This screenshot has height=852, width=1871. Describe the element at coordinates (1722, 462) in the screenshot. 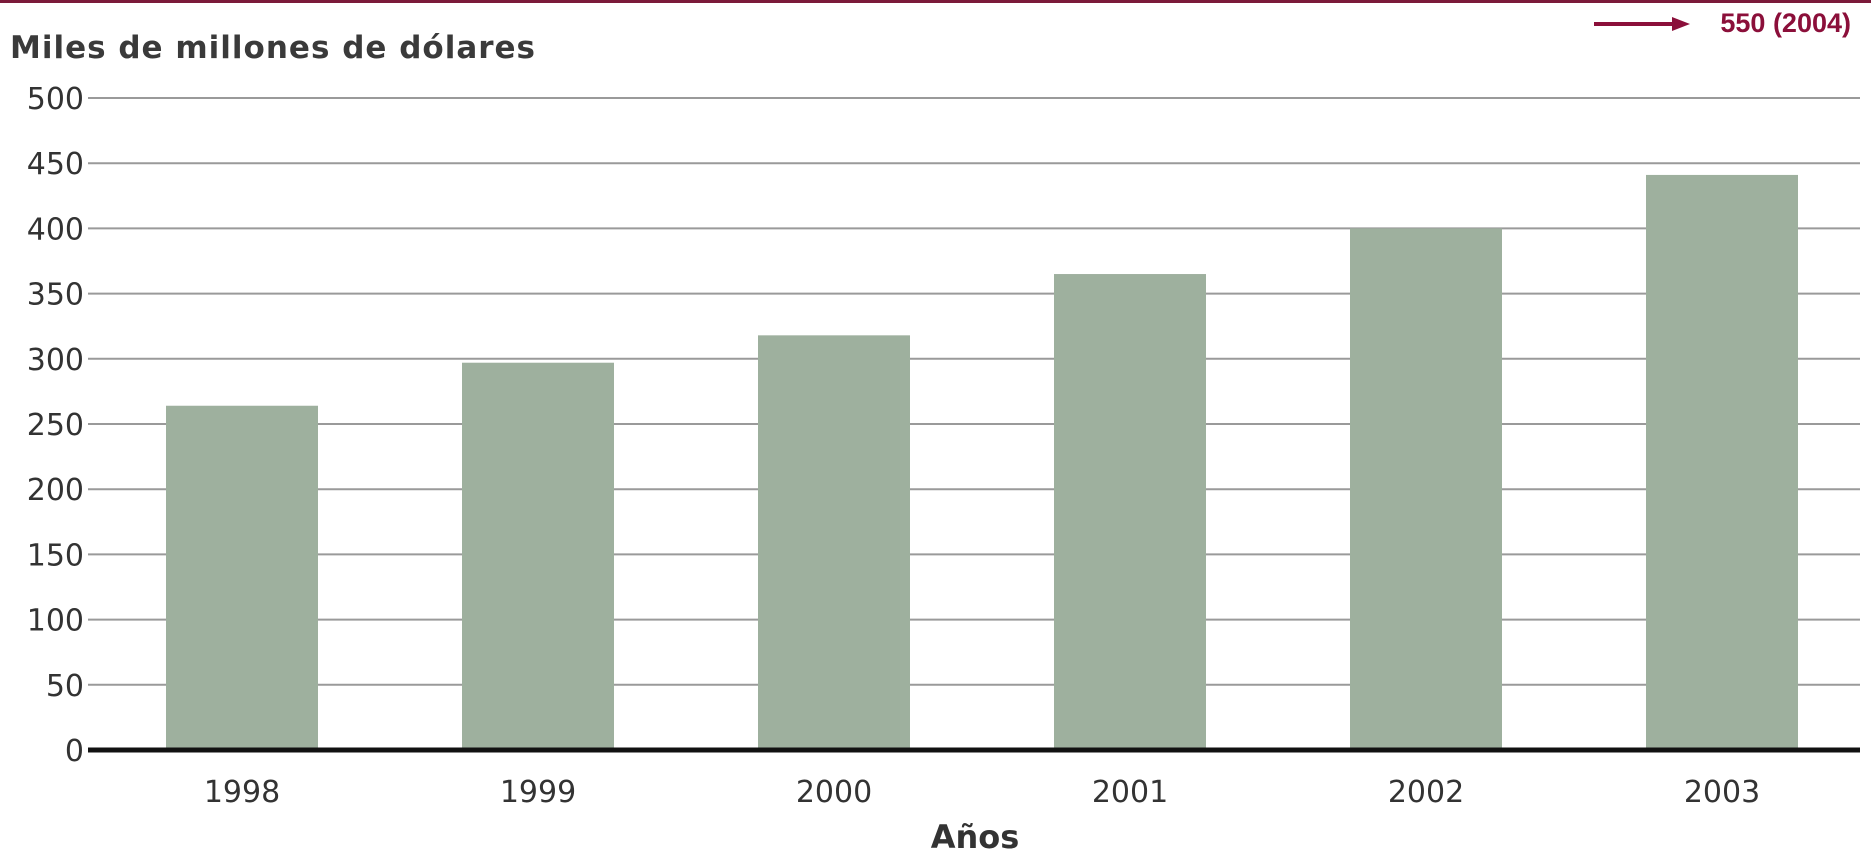

I see `bar-2003` at that location.